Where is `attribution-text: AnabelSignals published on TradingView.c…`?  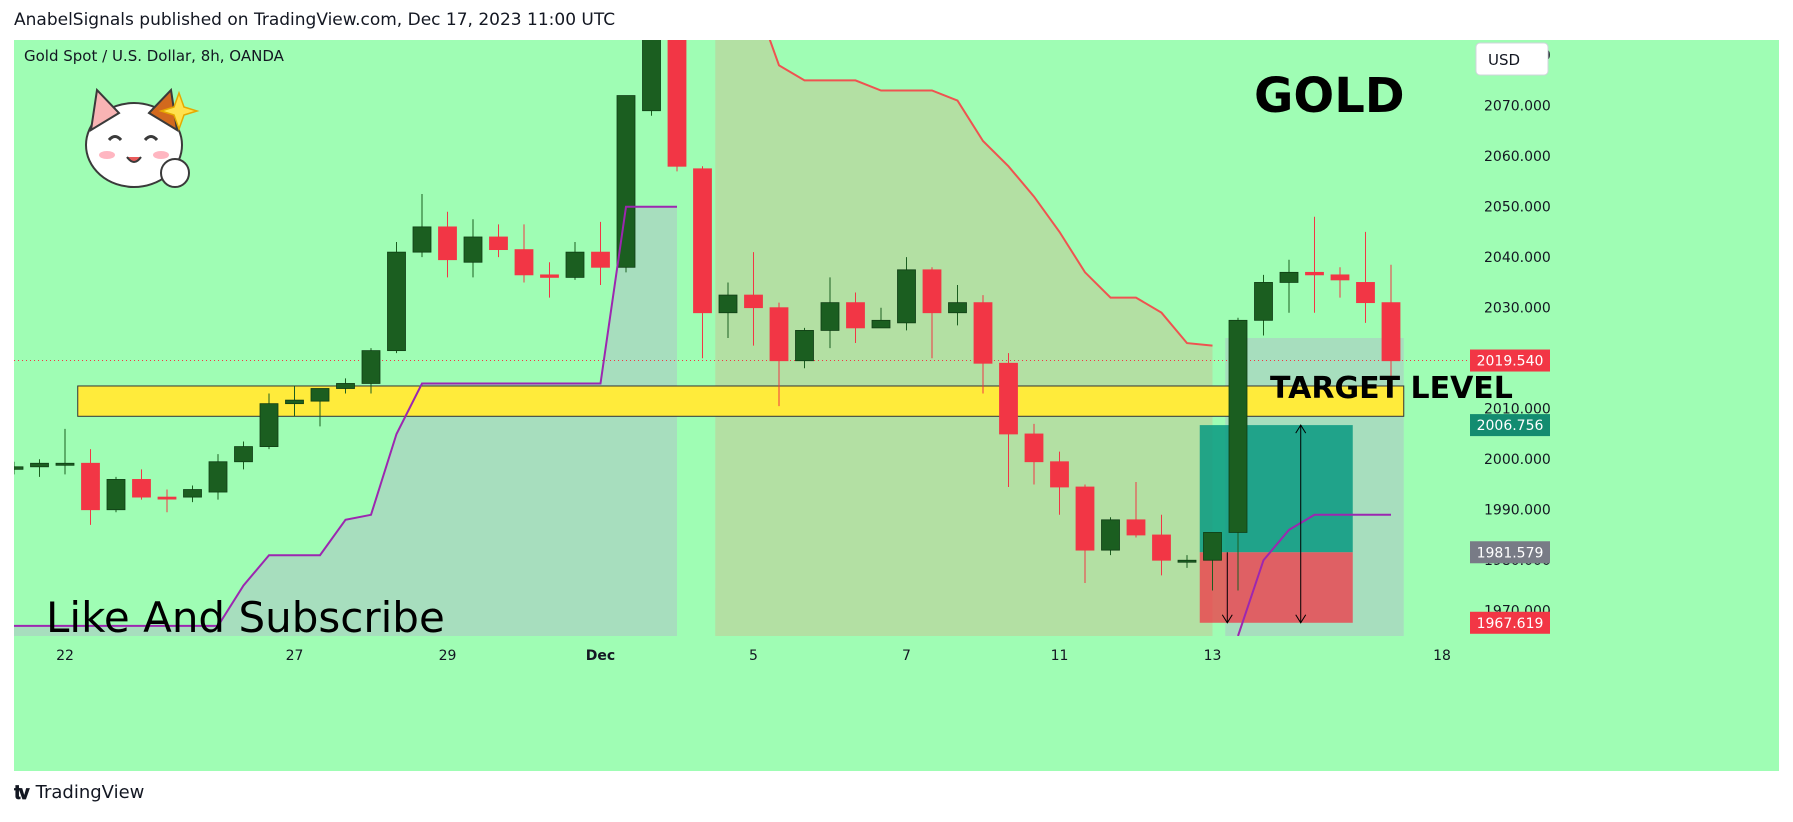 attribution-text: AnabelSignals published on TradingView.c… is located at coordinates (315, 20).